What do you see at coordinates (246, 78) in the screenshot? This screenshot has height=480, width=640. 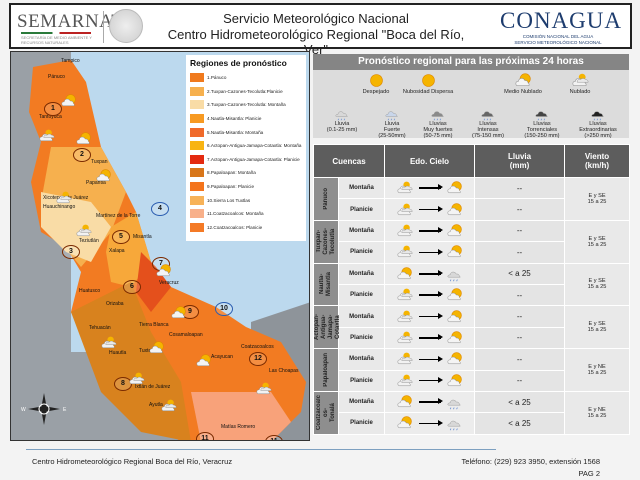 I see `legend-item: 1.Pánuco` at bounding box center [246, 78].